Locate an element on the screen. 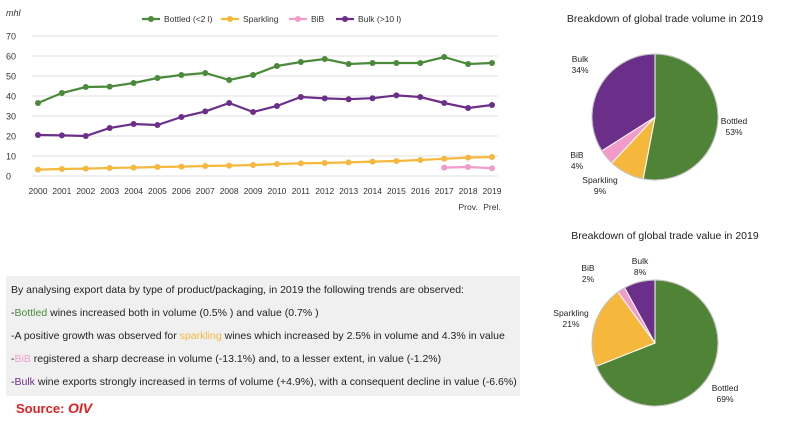 The width and height of the screenshot is (800, 421). x-tick-label: 2019 is located at coordinates (492, 191).